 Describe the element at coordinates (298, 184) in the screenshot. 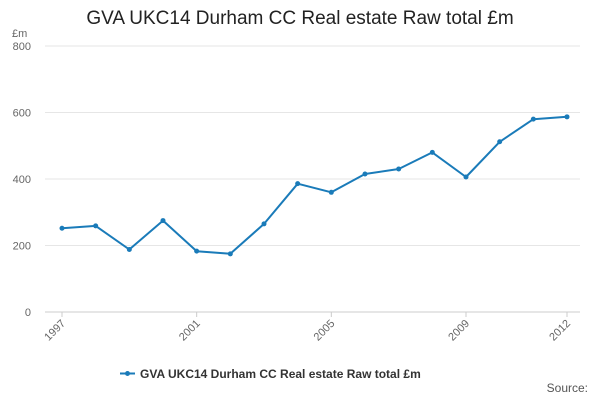

I see `data-point-2004` at that location.